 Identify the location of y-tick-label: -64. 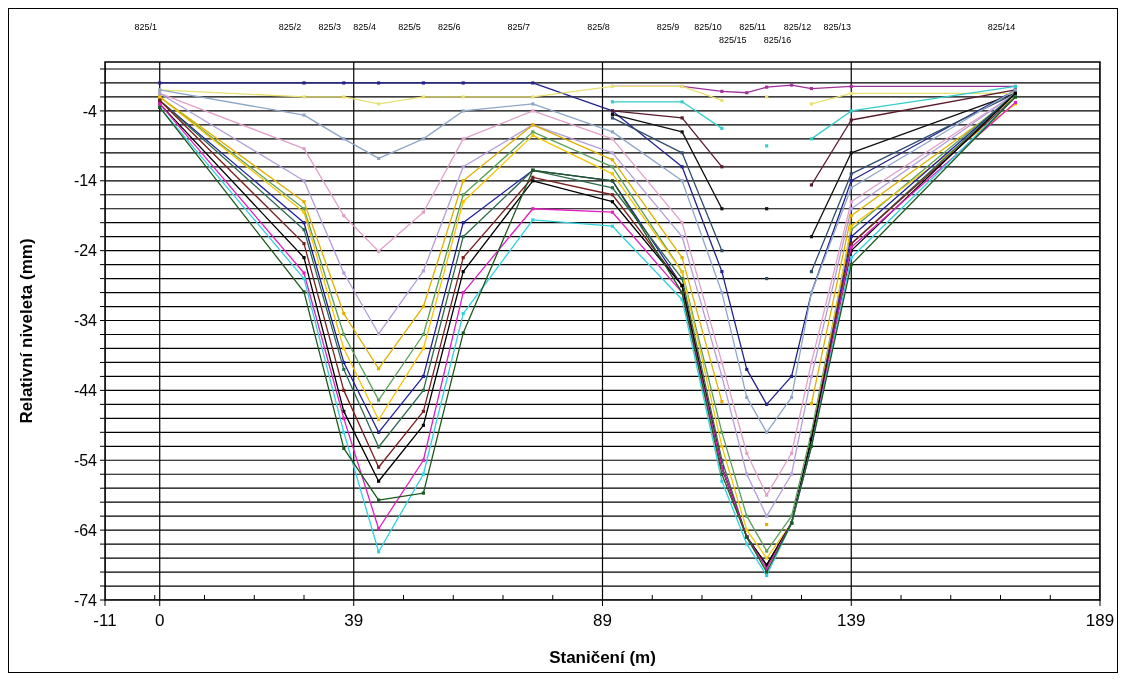
(85, 530).